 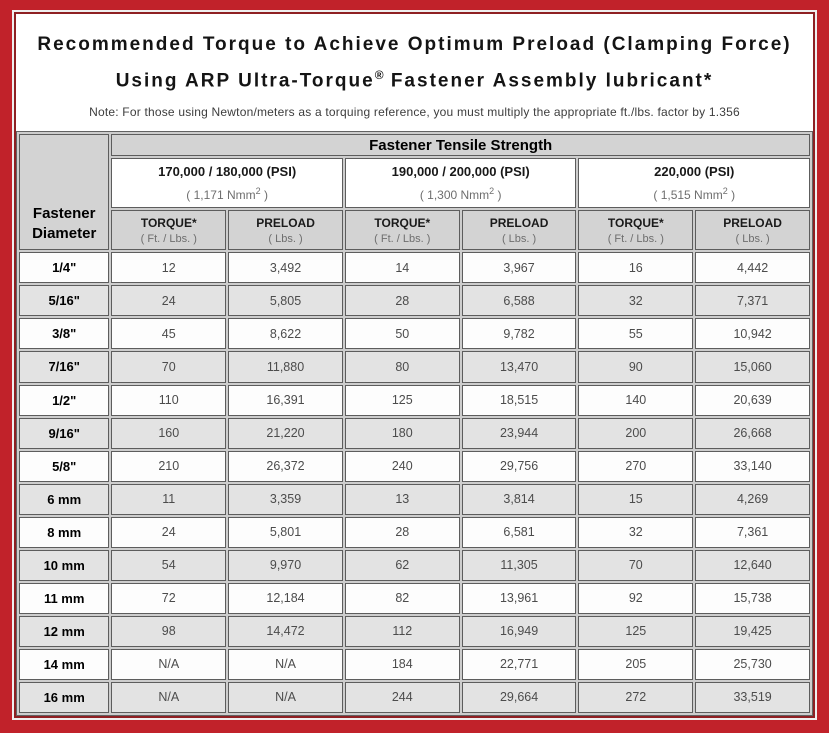 What do you see at coordinates (64, 234) in the screenshot?
I see `corner-header-line2: Diameter` at bounding box center [64, 234].